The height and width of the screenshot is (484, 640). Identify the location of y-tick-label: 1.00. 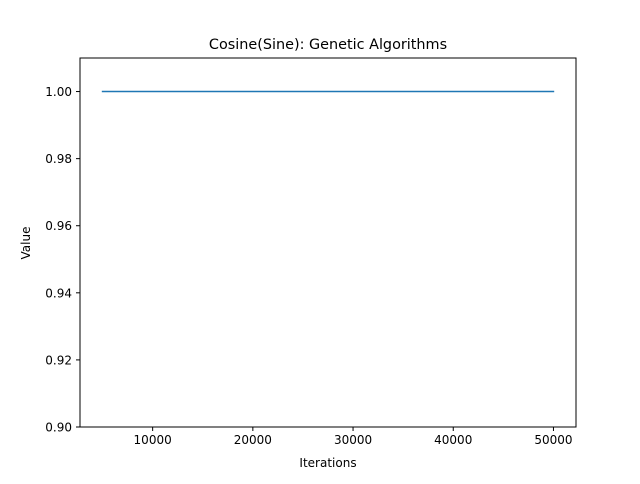
(58, 92).